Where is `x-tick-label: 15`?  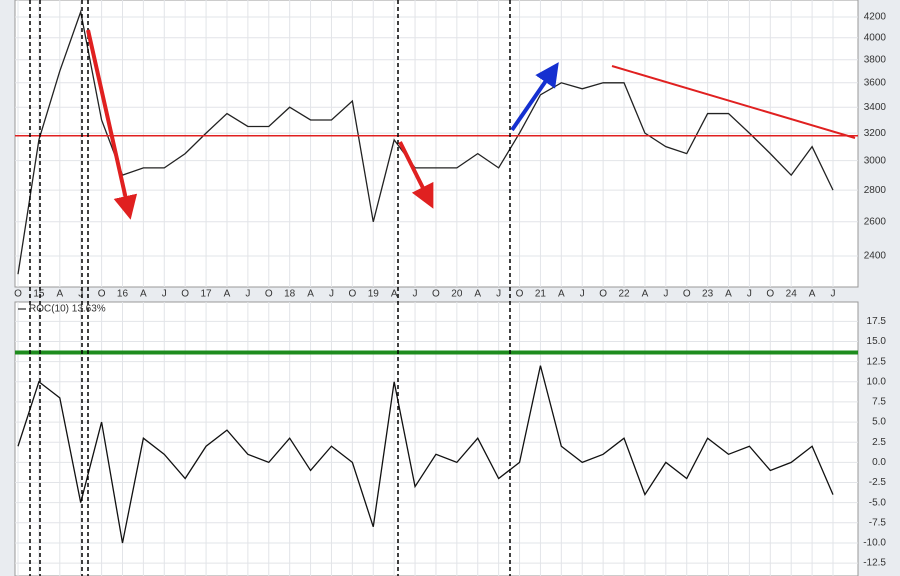
x-tick-label: 15 is located at coordinates (39, 294).